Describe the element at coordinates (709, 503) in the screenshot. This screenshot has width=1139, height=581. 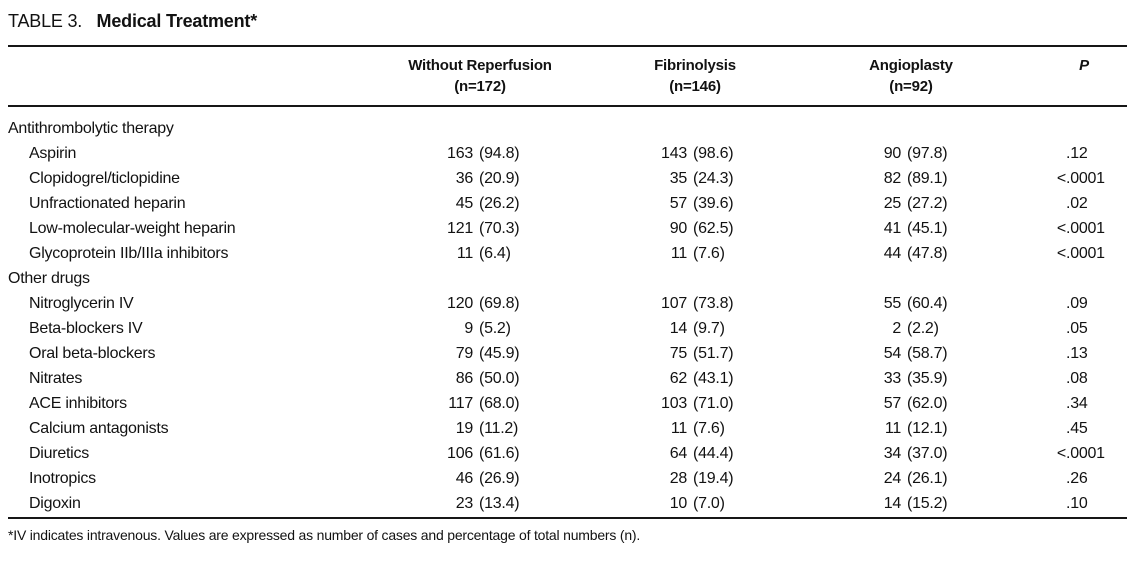
I see `fibrinolysis-percent: (7.0)` at that location.